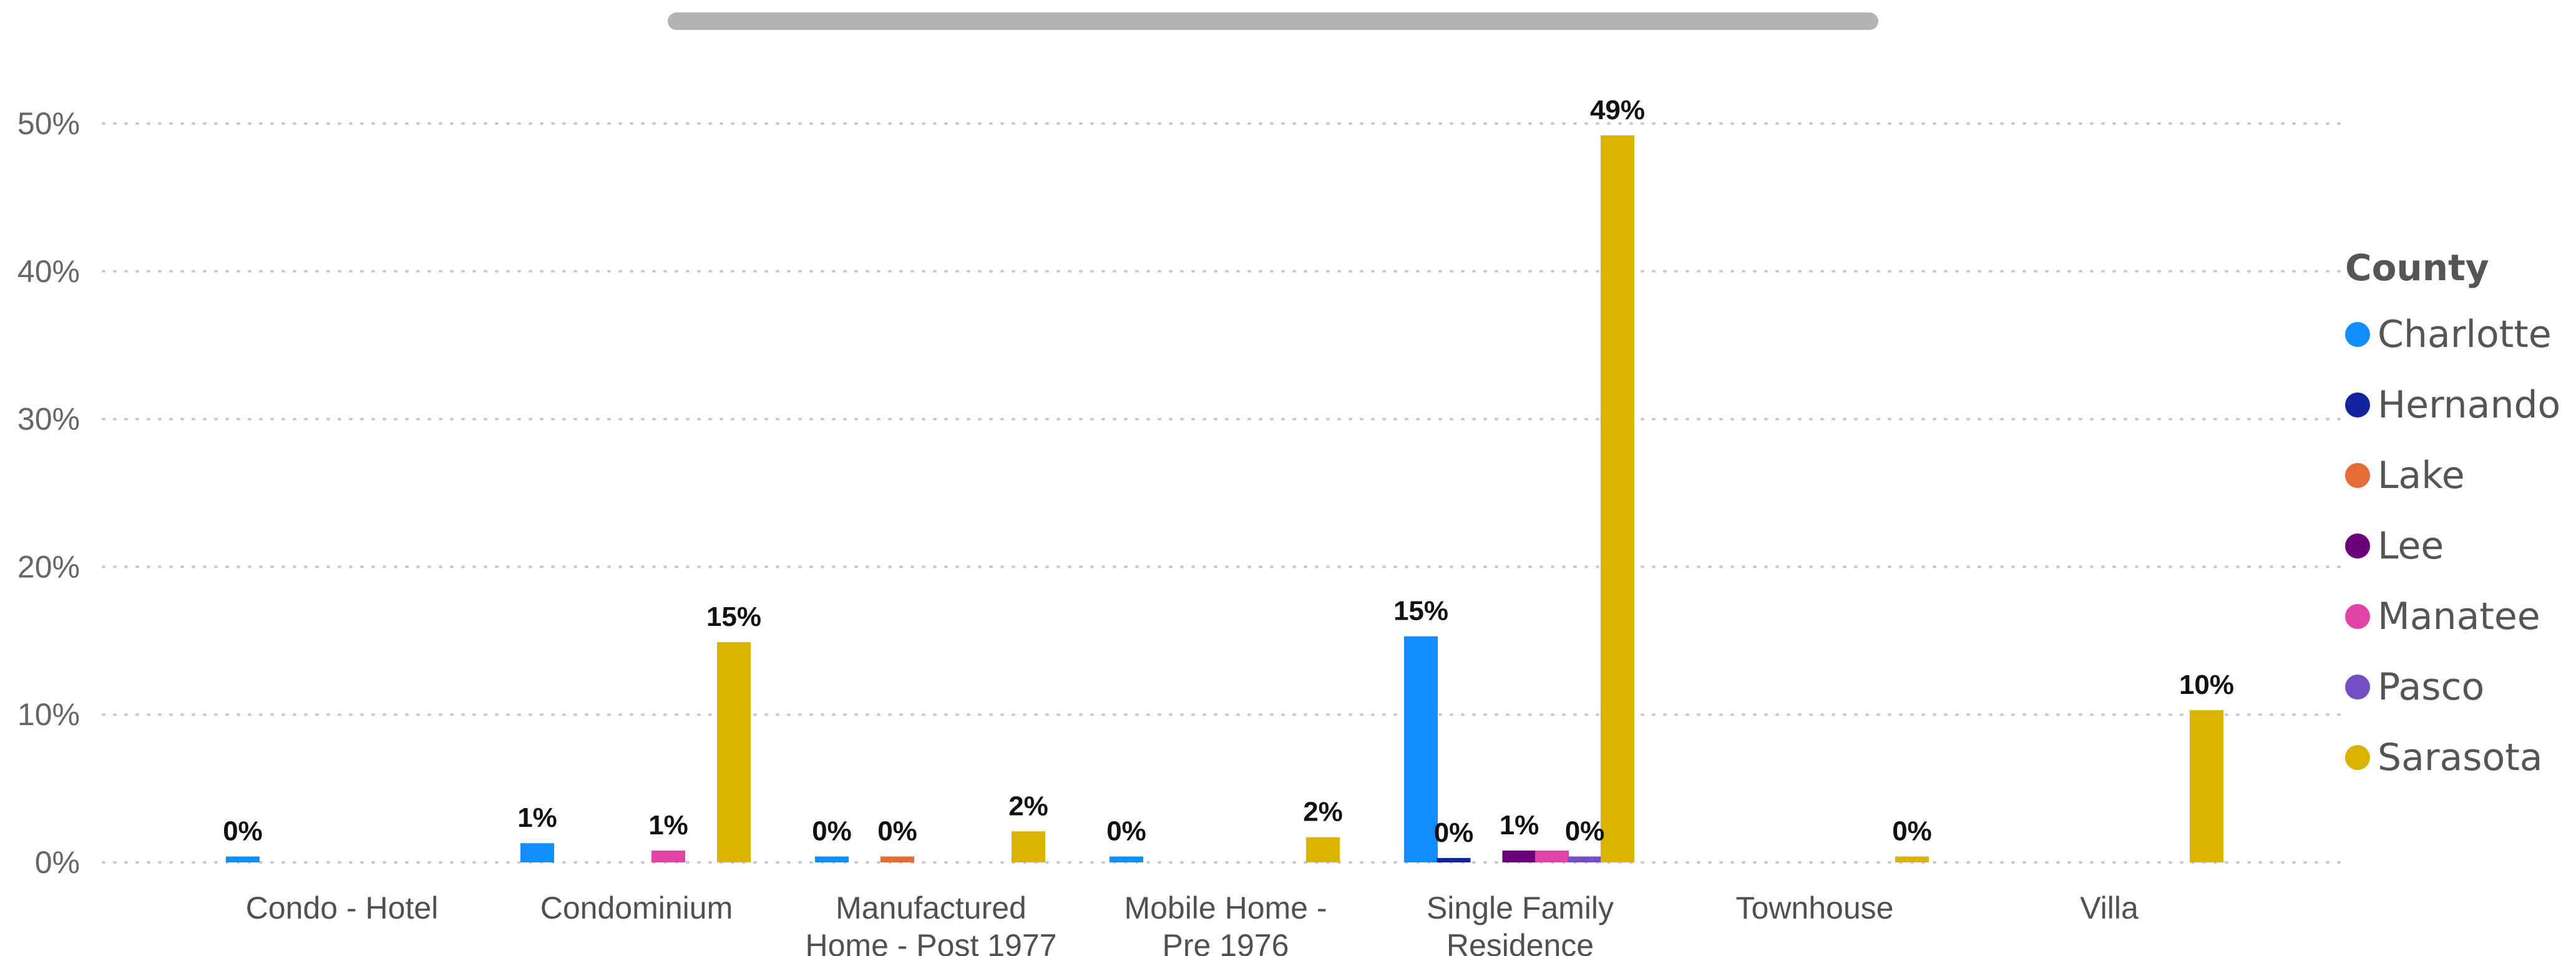  I want to click on legend-label: Sarasota, so click(2460, 757).